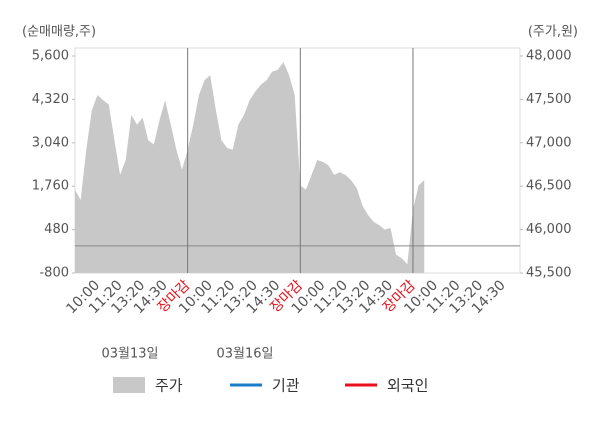 Image resolution: width=600 pixels, height=428 pixels. What do you see at coordinates (549, 142) in the screenshot?
I see `y2-tick-label: 47,000` at bounding box center [549, 142].